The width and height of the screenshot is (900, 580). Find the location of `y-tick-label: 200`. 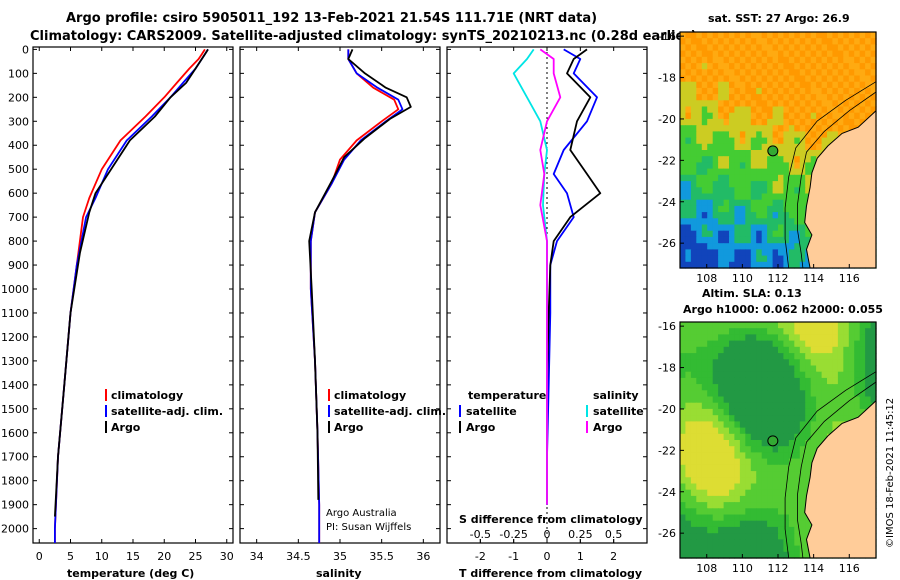

y-tick-label: 200 is located at coordinates (18, 97).